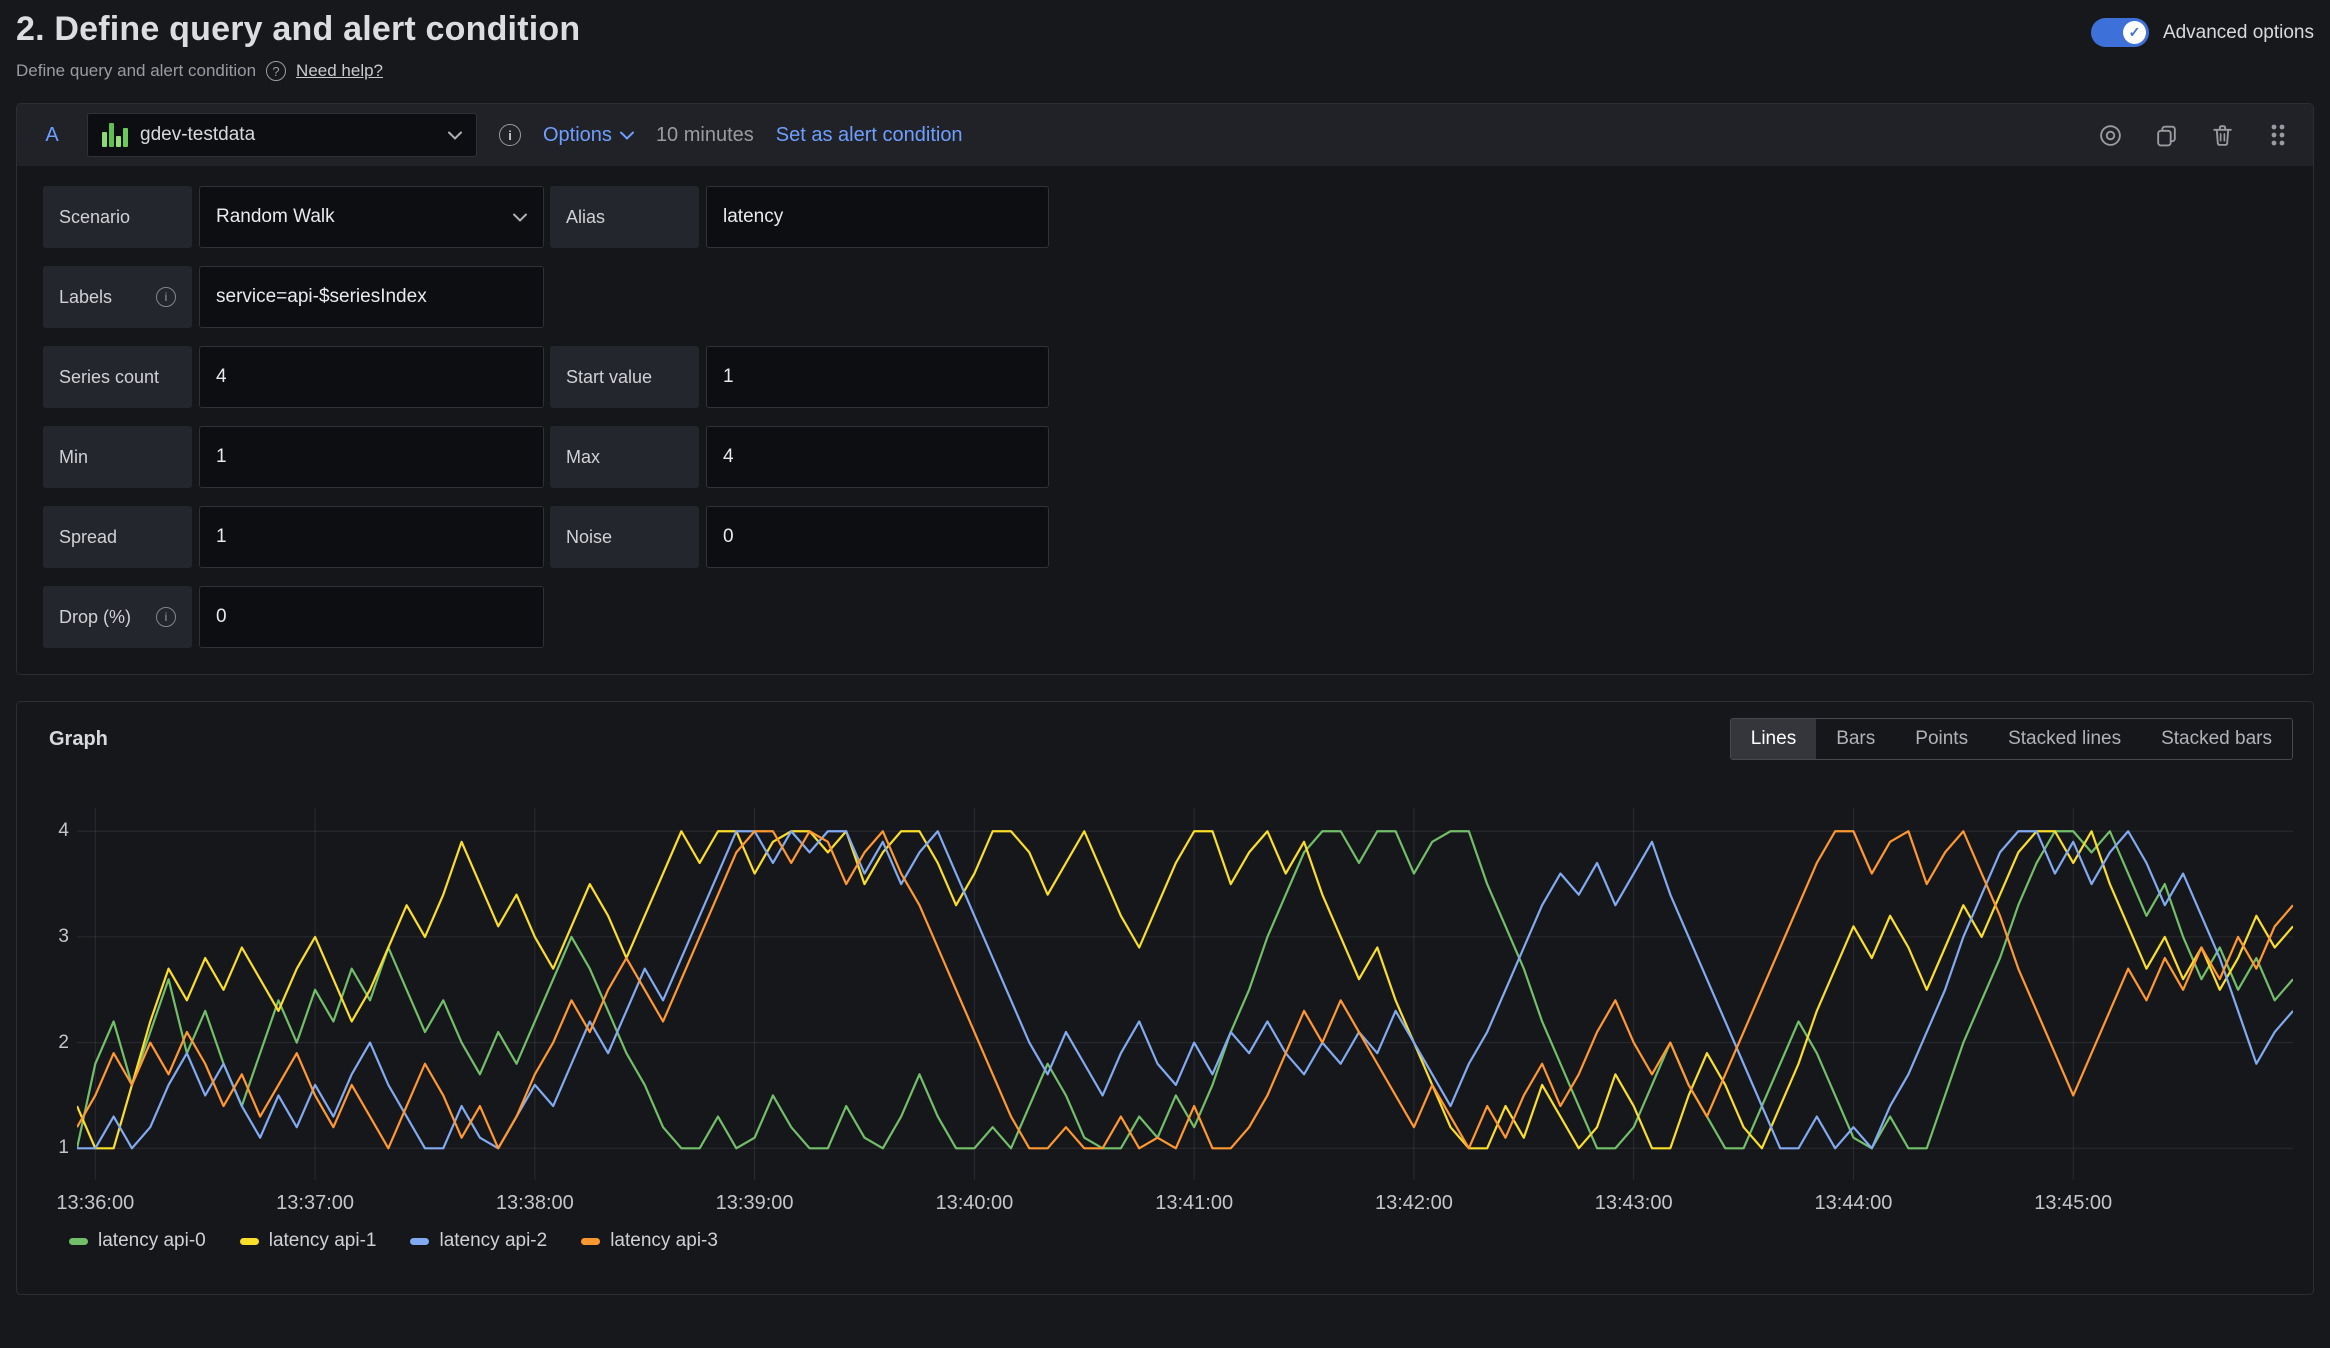 Image resolution: width=2330 pixels, height=1348 pixels. Describe the element at coordinates (2222, 135) in the screenshot. I see `delete-query-icon` at that location.